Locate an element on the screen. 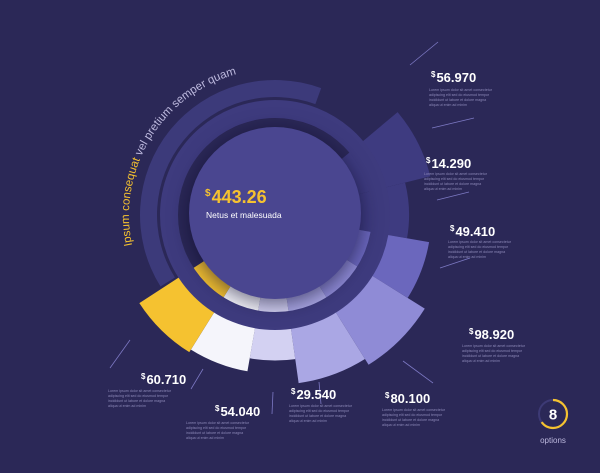 The height and width of the screenshot is (473, 600). value-amount: 49.410 is located at coordinates (475, 231).